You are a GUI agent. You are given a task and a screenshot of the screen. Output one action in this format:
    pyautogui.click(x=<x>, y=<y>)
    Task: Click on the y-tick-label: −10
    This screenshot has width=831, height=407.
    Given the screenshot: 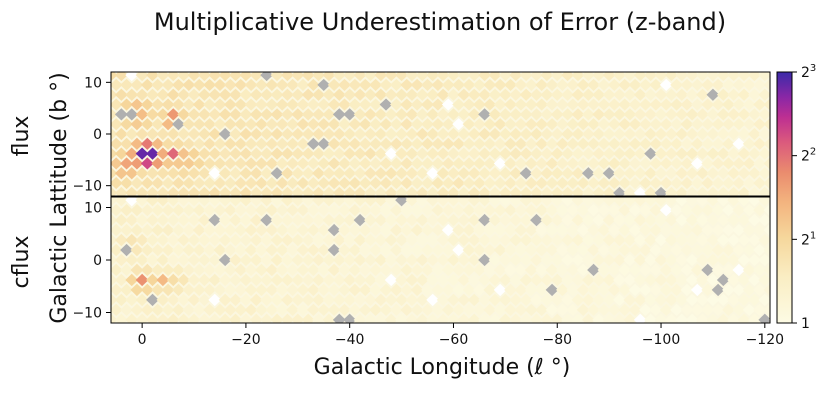 What is the action you would take?
    pyautogui.click(x=87, y=187)
    